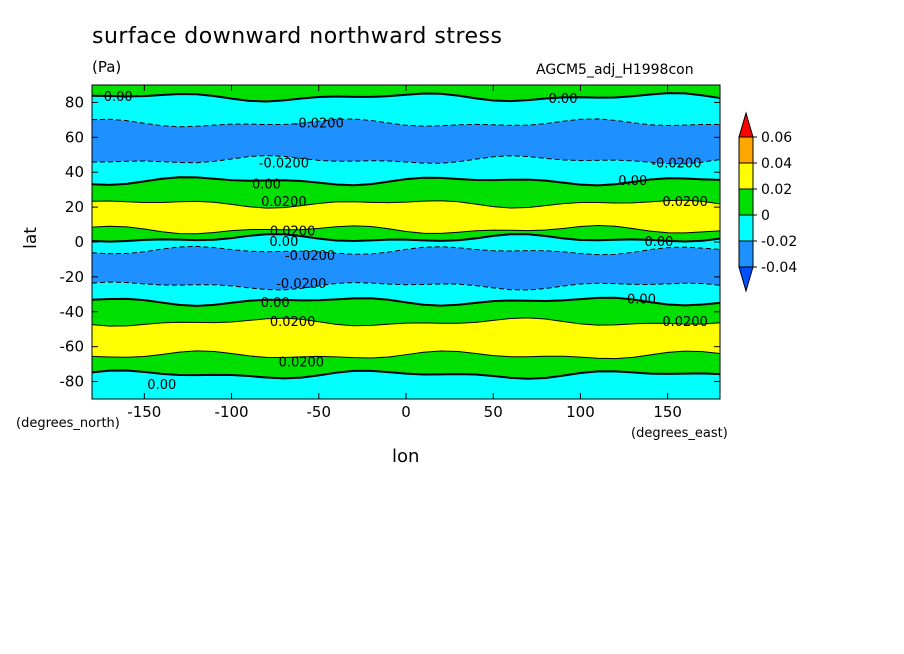 This screenshot has height=654, width=904. I want to click on colorbar-bottom-arrow, so click(746, 279).